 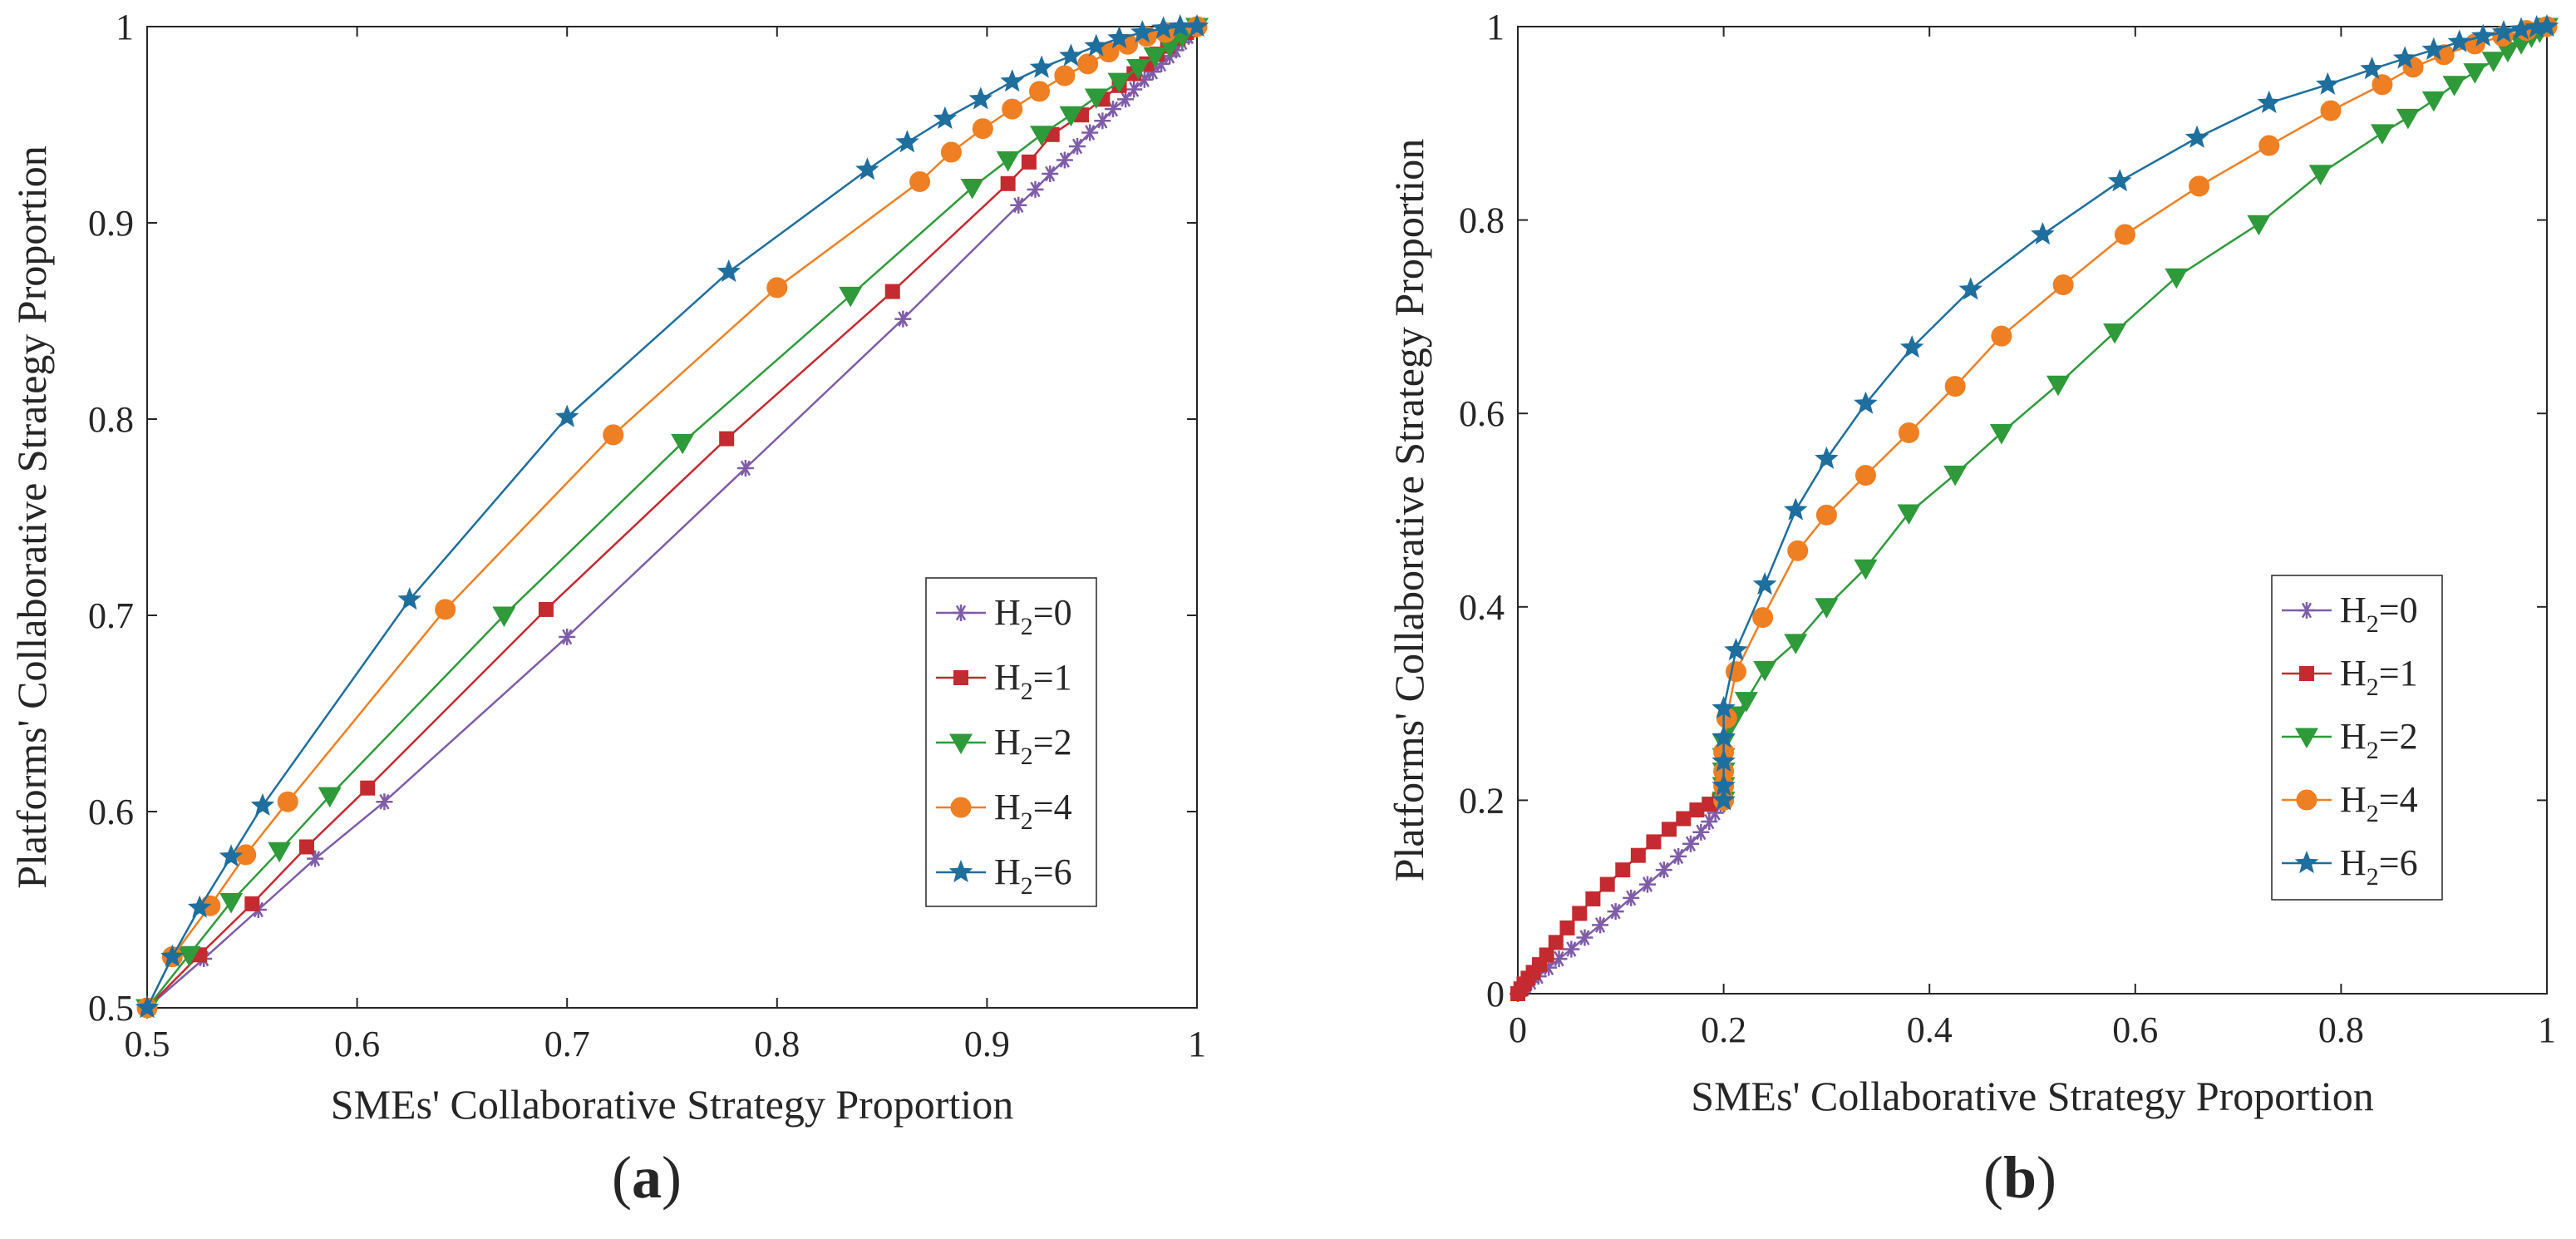 What do you see at coordinates (111, 812) in the screenshot?
I see `y-tick-label: 0.6` at bounding box center [111, 812].